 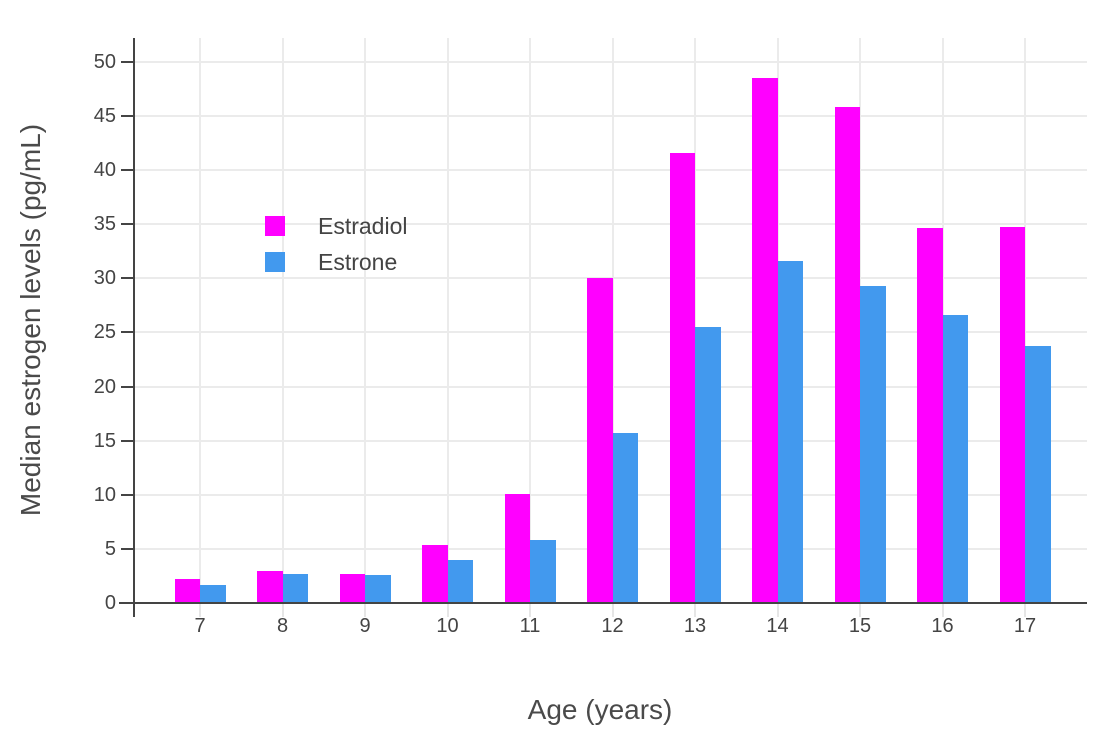 What do you see at coordinates (104, 224) in the screenshot?
I see `y-tick-label: 35` at bounding box center [104, 224].